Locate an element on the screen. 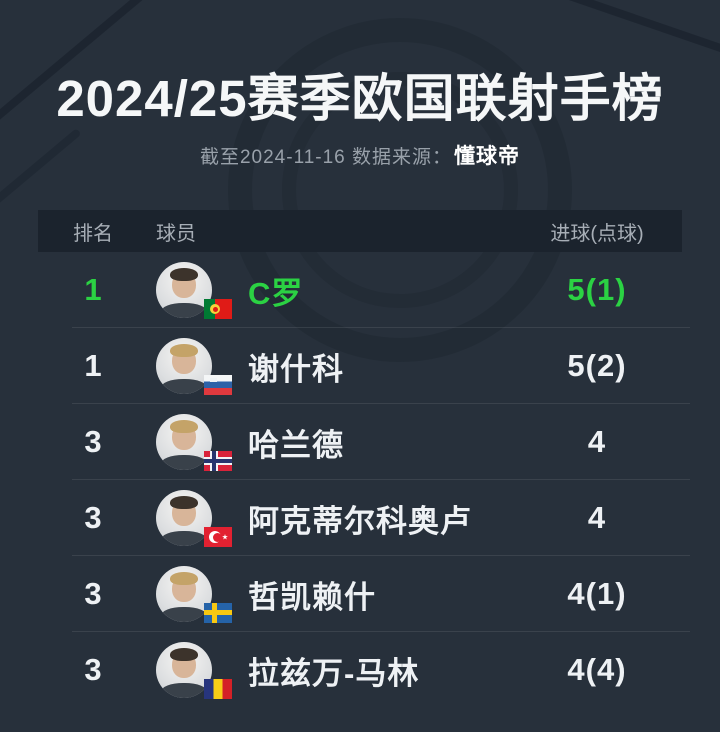  player-cell: 谢什科 is located at coordinates (330, 366).